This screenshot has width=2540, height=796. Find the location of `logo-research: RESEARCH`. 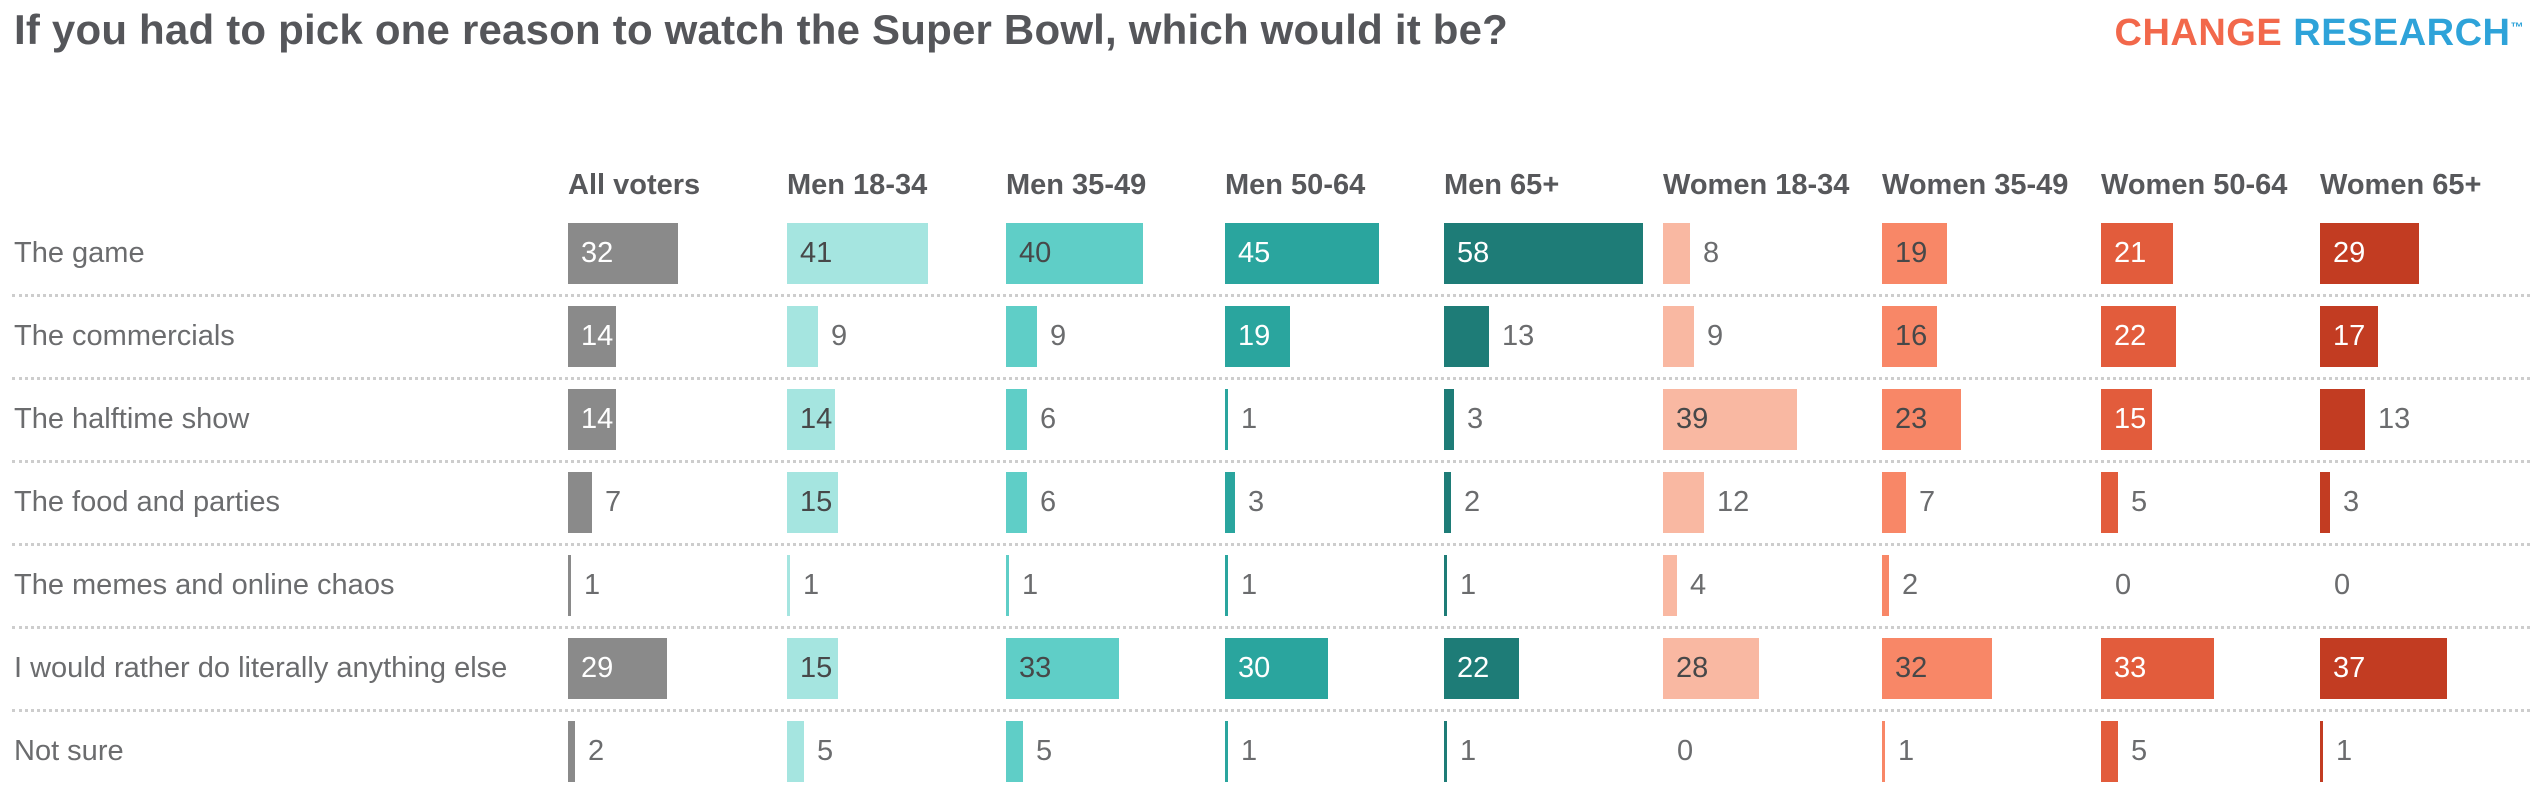

logo-research: RESEARCH is located at coordinates (2402, 33).